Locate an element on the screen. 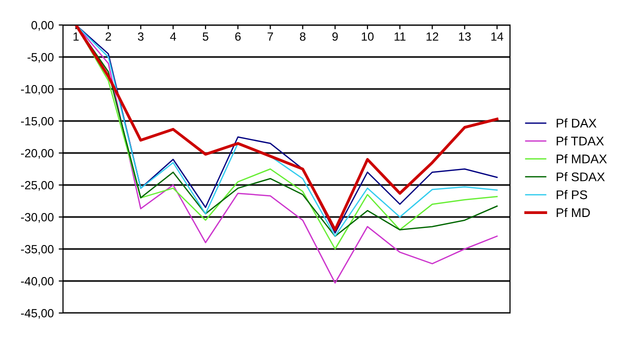 The width and height of the screenshot is (618, 337). x-tick-label: 13 is located at coordinates (464, 36).